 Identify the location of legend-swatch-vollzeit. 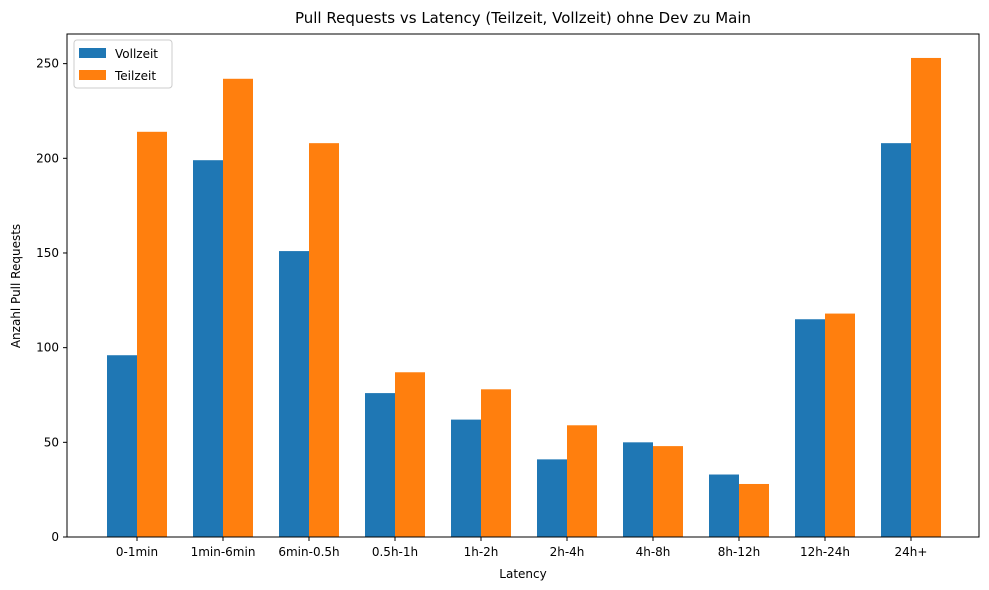
(92, 53).